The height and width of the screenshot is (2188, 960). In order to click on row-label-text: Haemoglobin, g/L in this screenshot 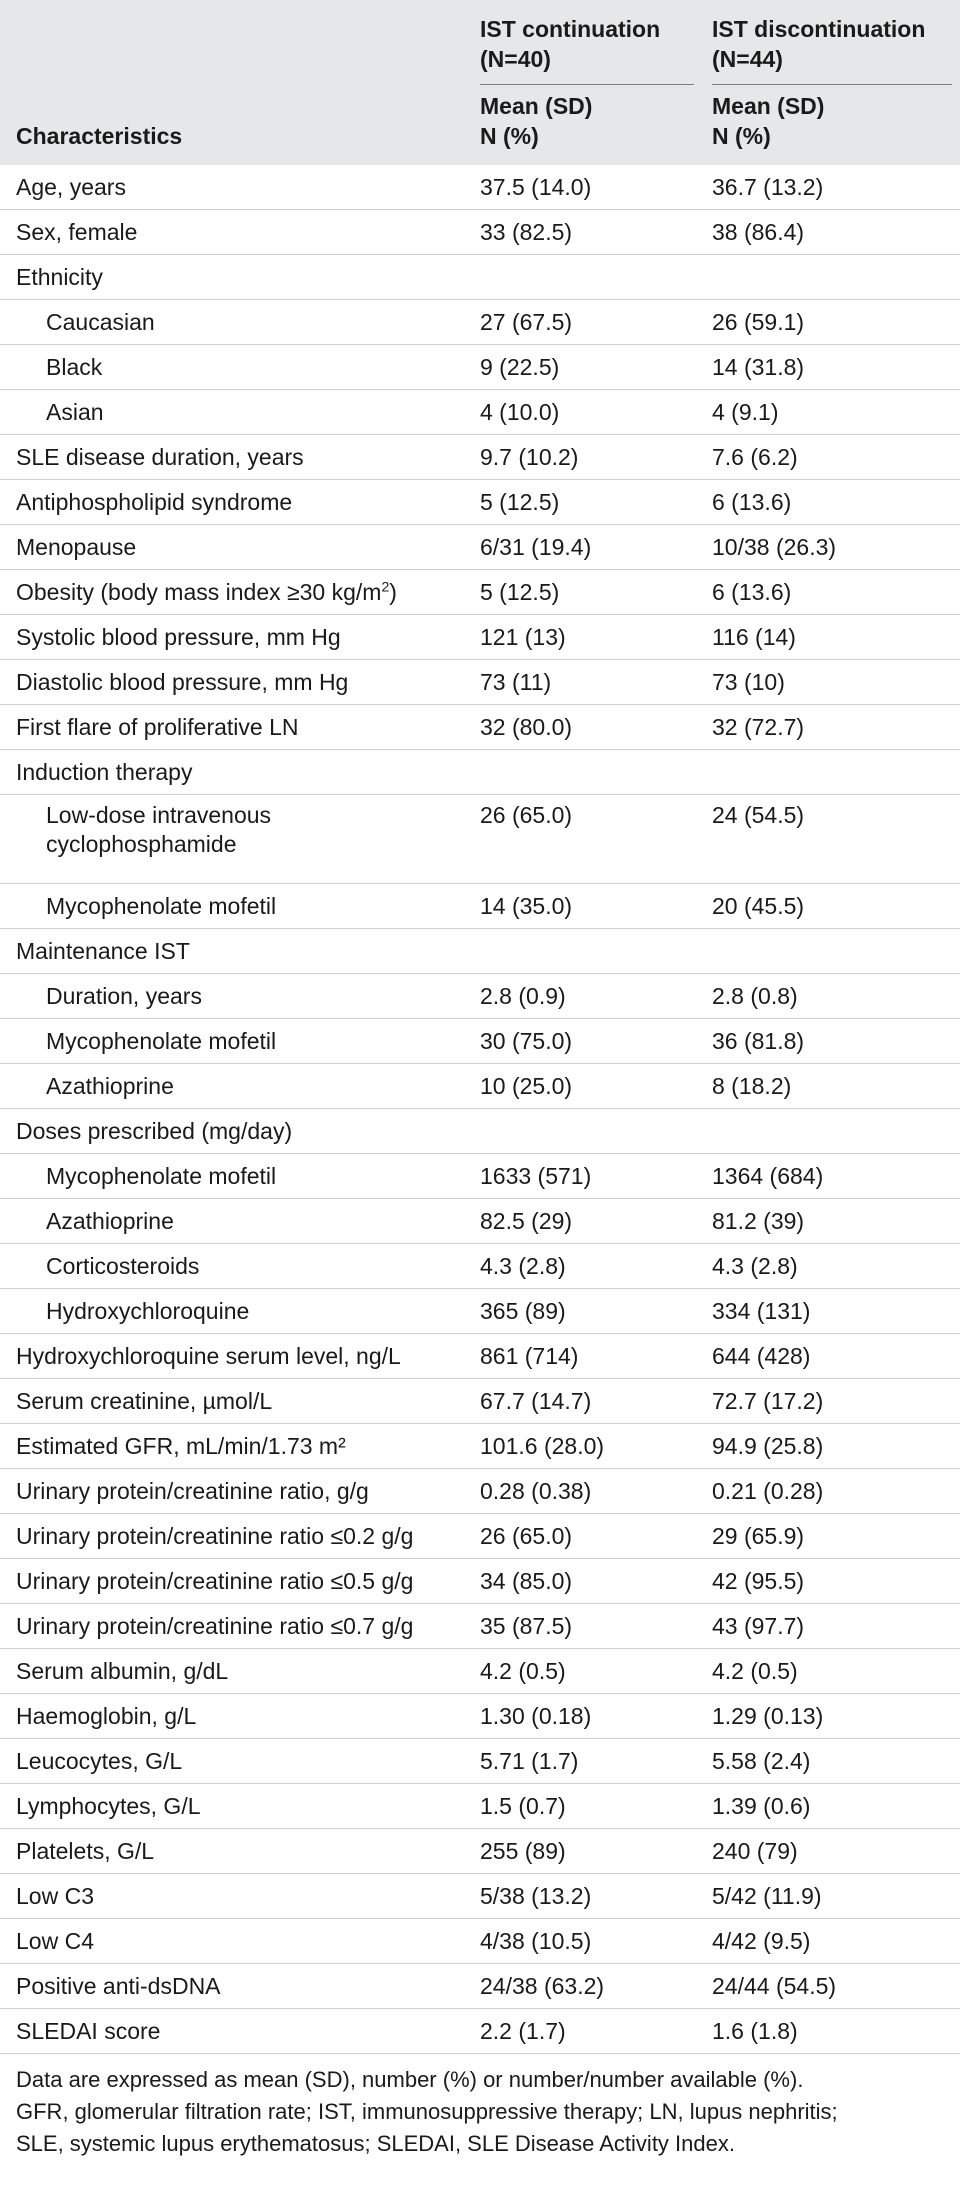, I will do `click(106, 1715)`.